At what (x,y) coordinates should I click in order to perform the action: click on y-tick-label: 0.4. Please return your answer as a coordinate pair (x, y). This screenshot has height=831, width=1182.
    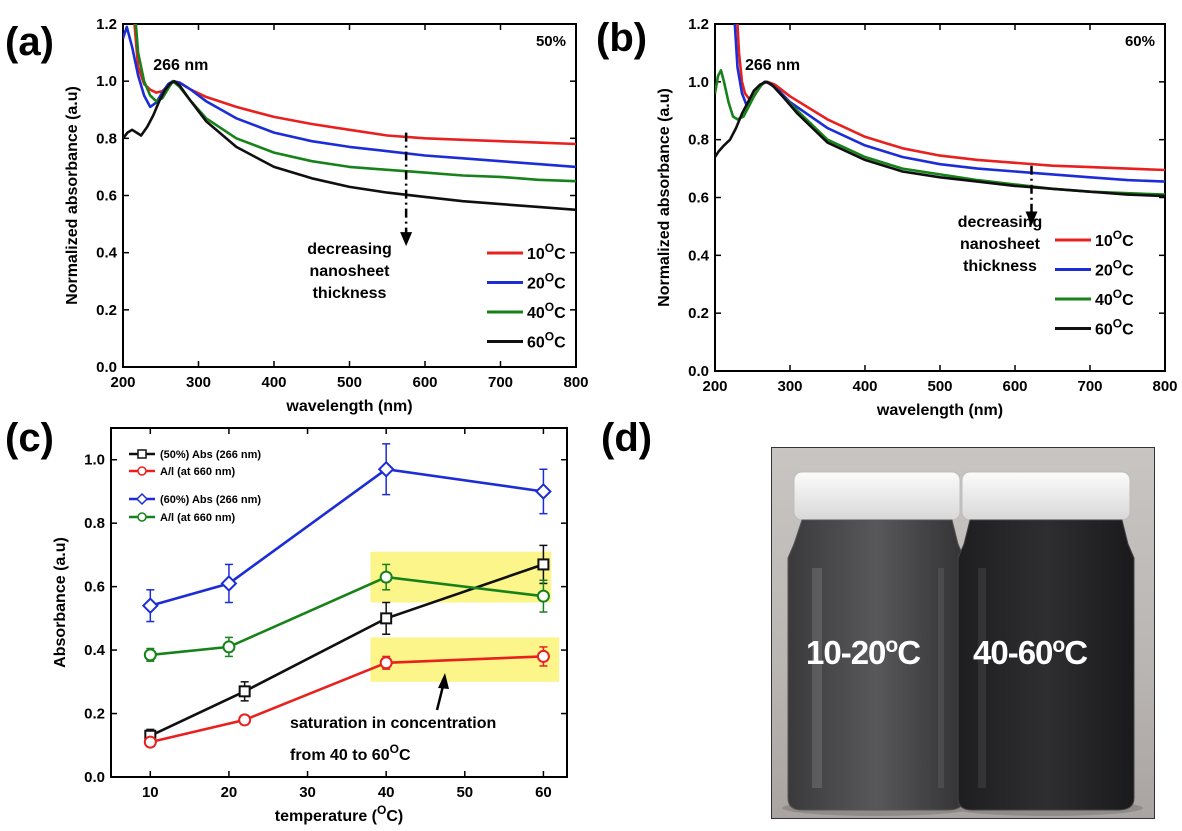
    Looking at the image, I should click on (95, 650).